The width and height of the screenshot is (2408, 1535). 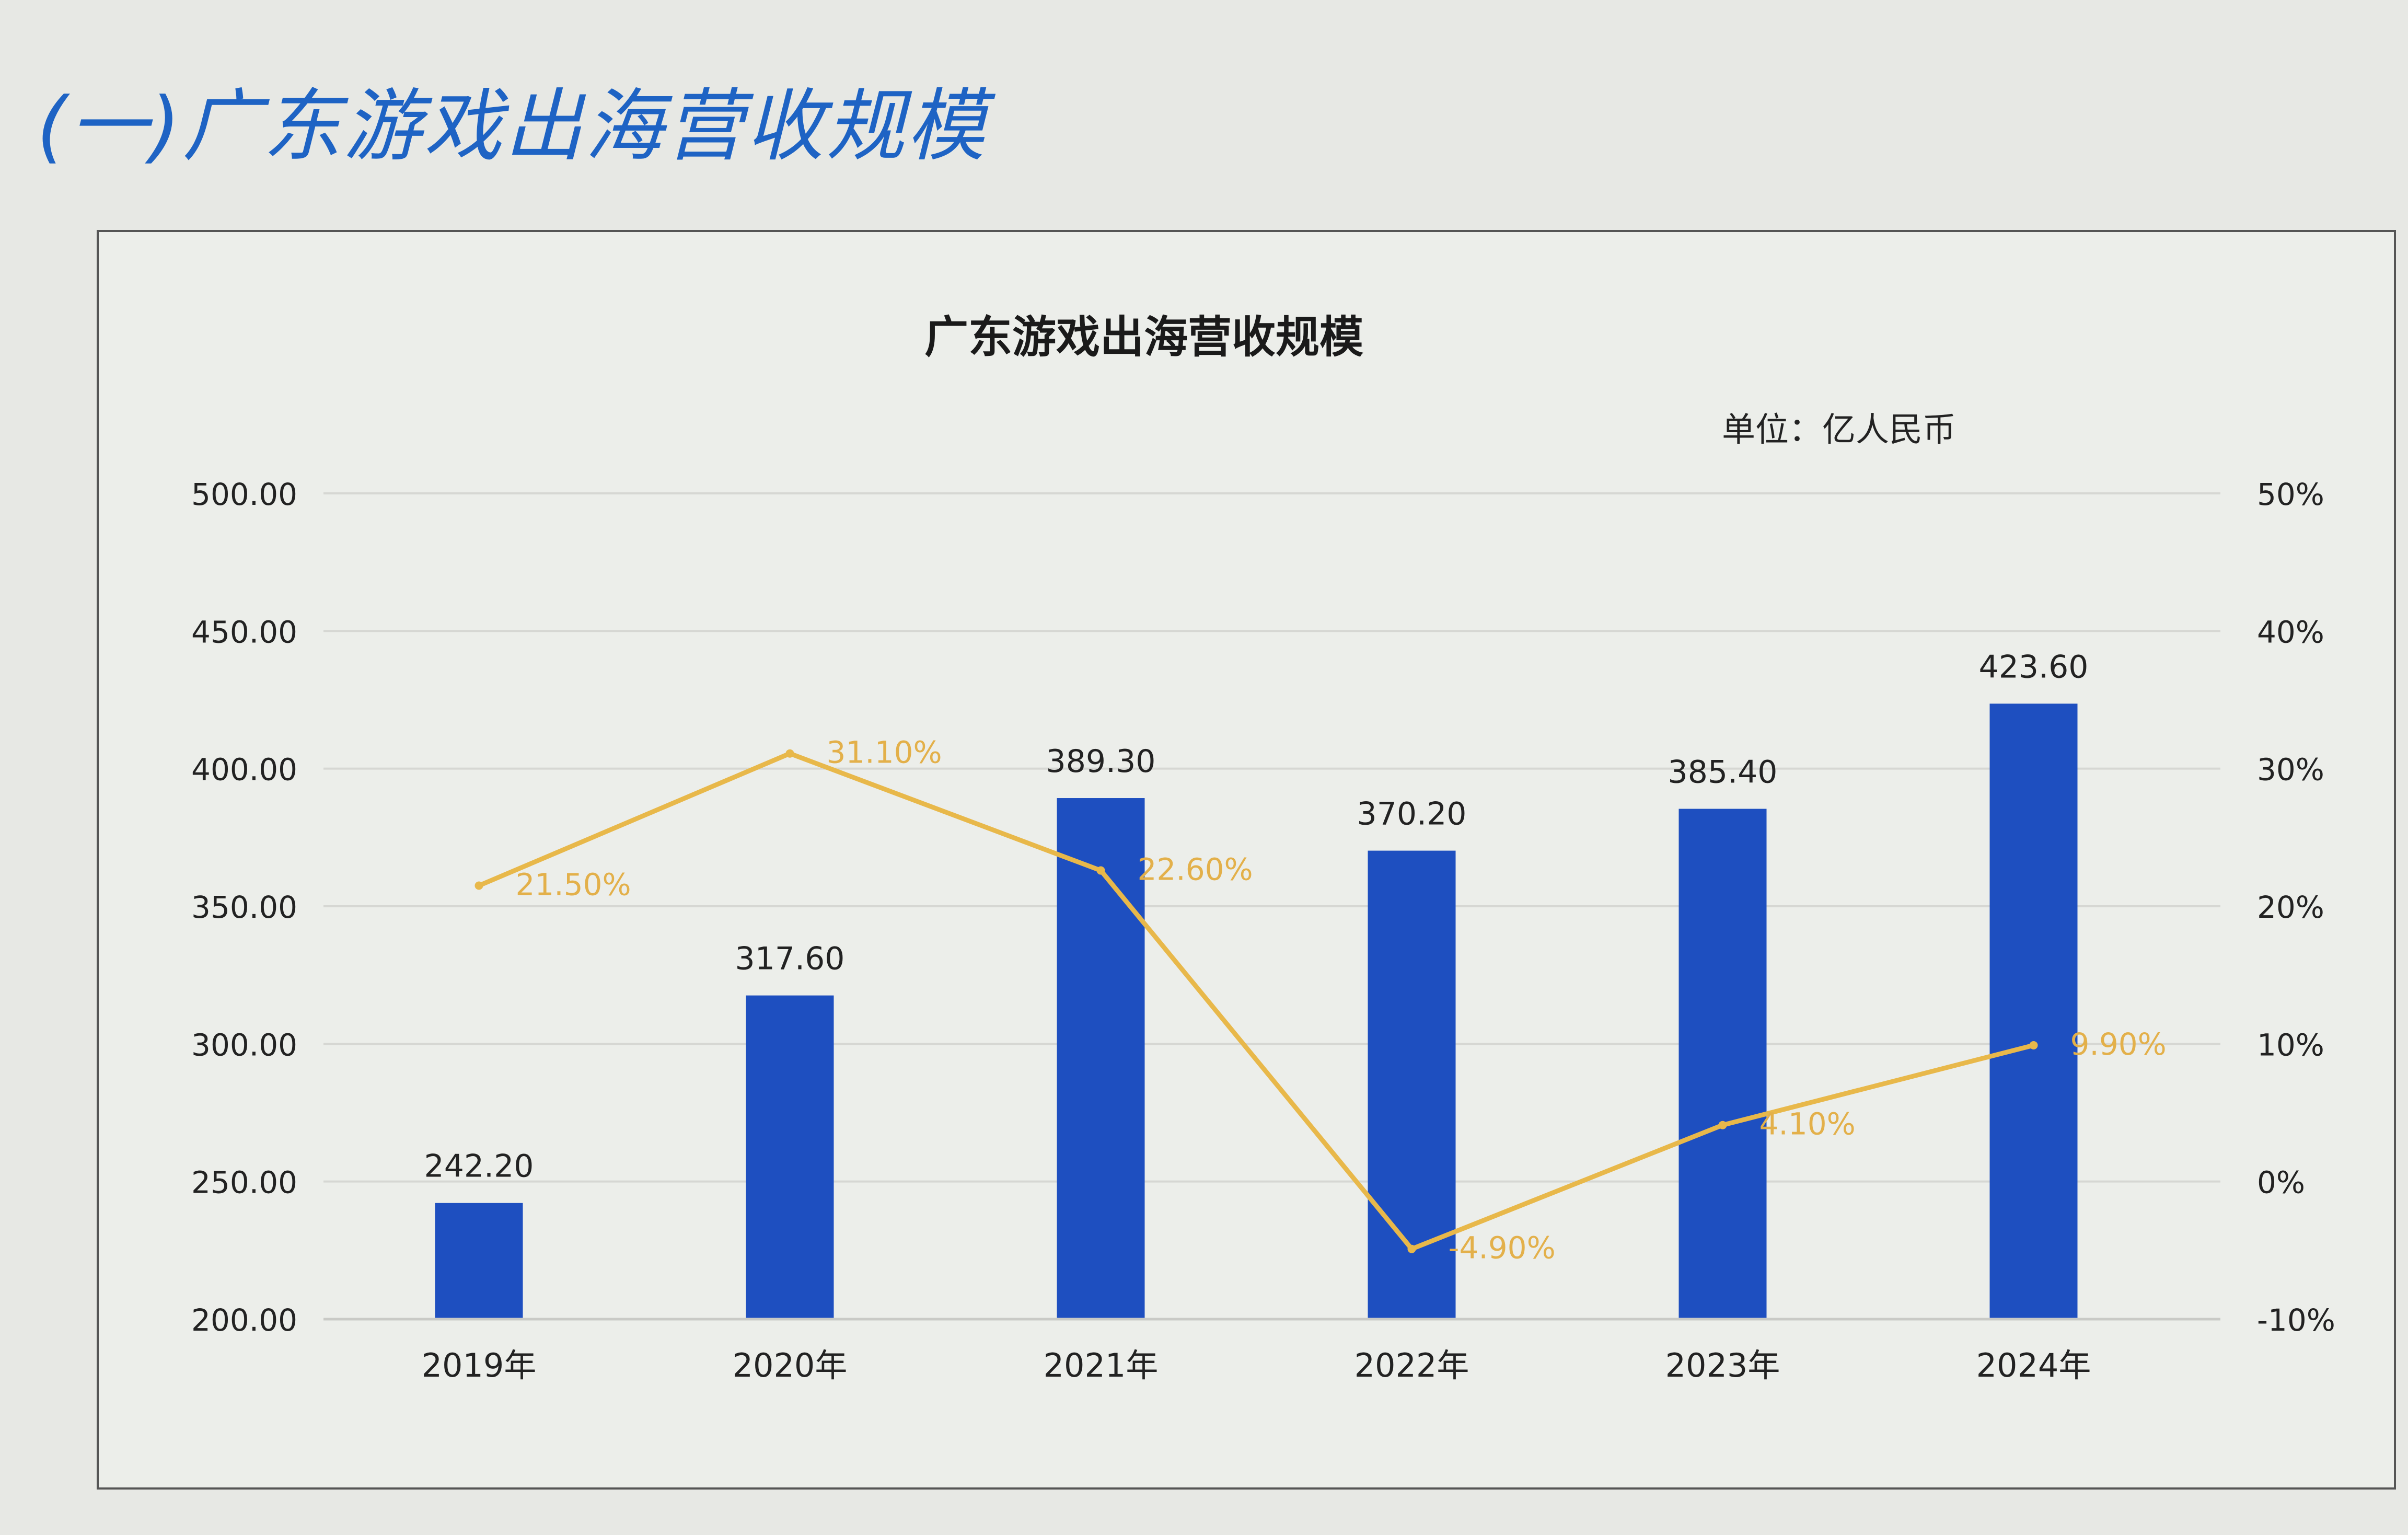 What do you see at coordinates (1807, 1124) in the screenshot?
I see `growth-rate-label: 4.10%` at bounding box center [1807, 1124].